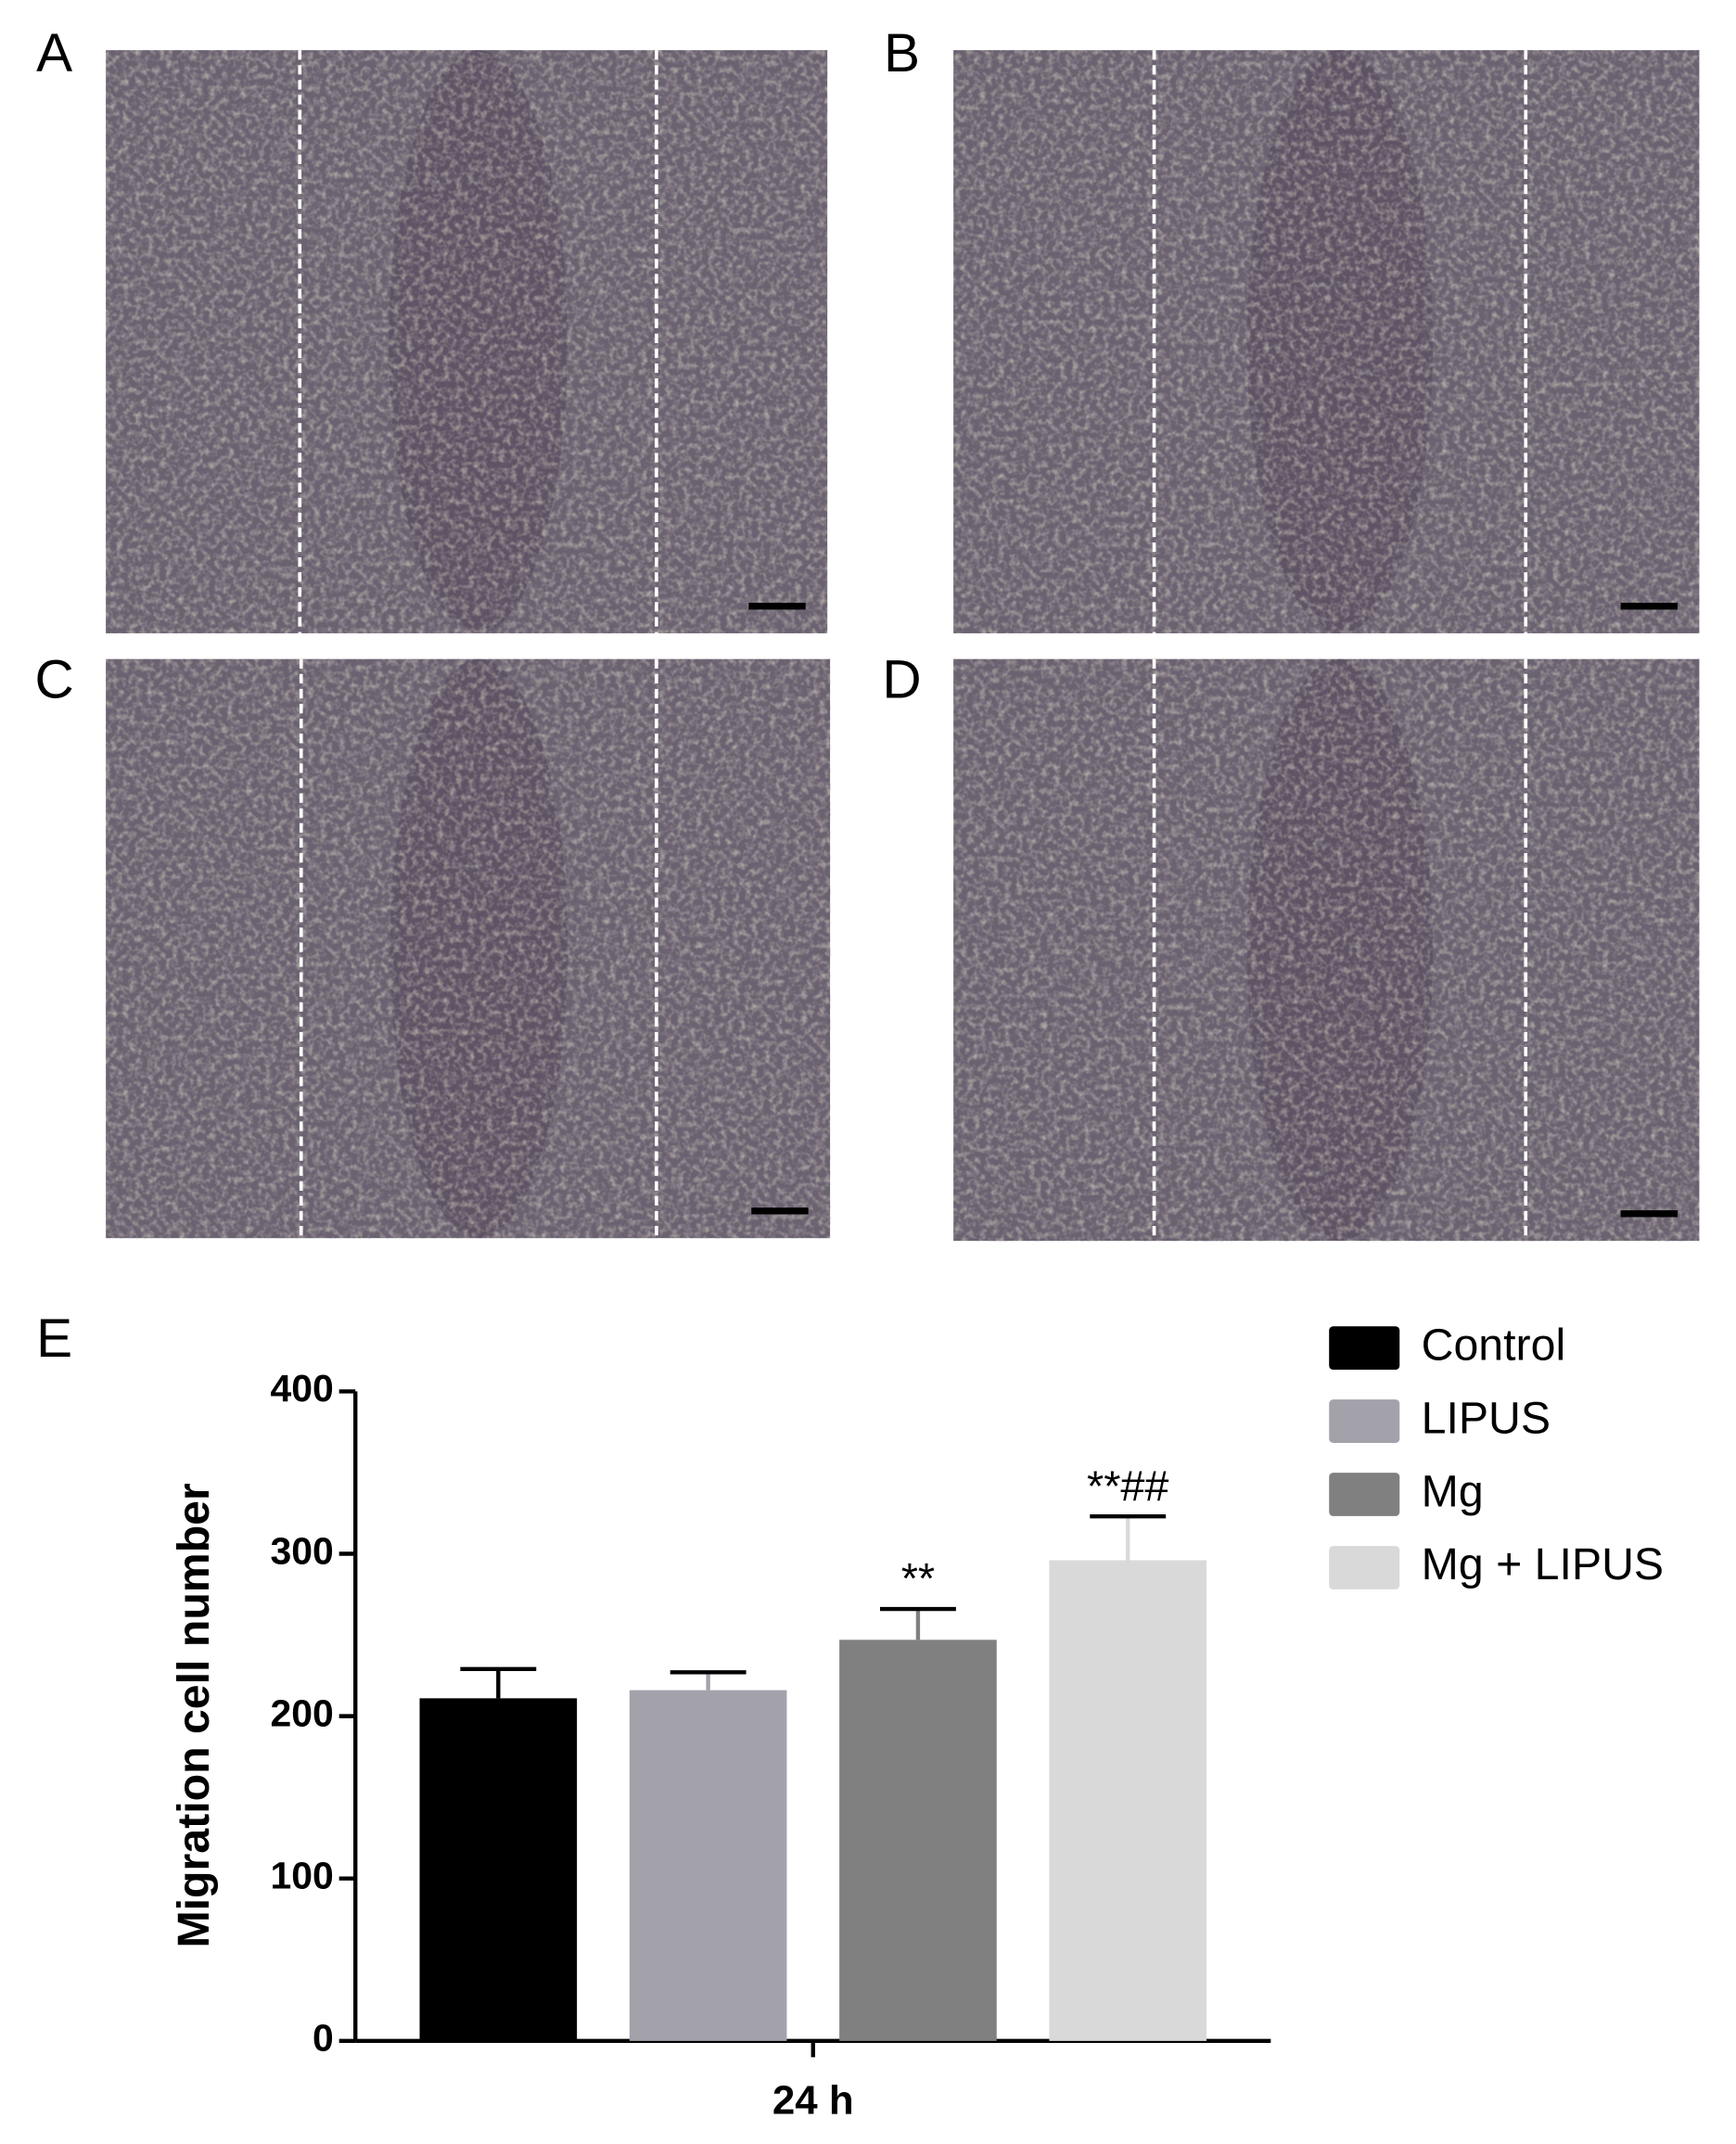 The height and width of the screenshot is (2144, 1736). Describe the element at coordinates (54, 53) in the screenshot. I see `panel-label: A` at that location.